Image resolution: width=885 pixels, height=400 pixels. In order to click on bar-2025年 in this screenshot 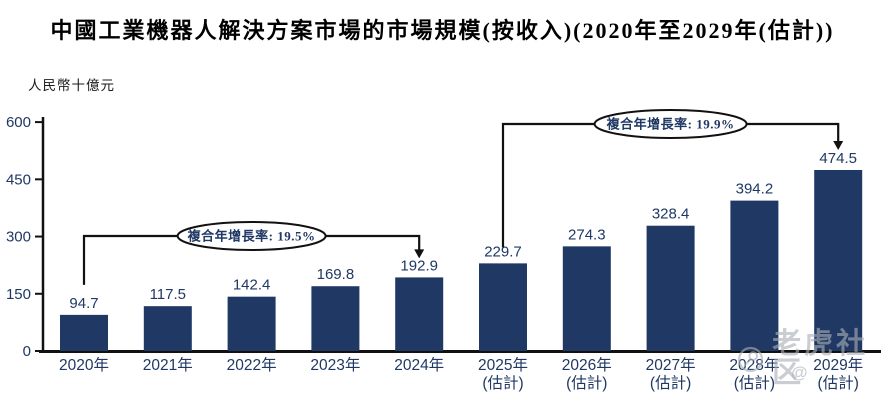, I will do `click(503, 307)`.